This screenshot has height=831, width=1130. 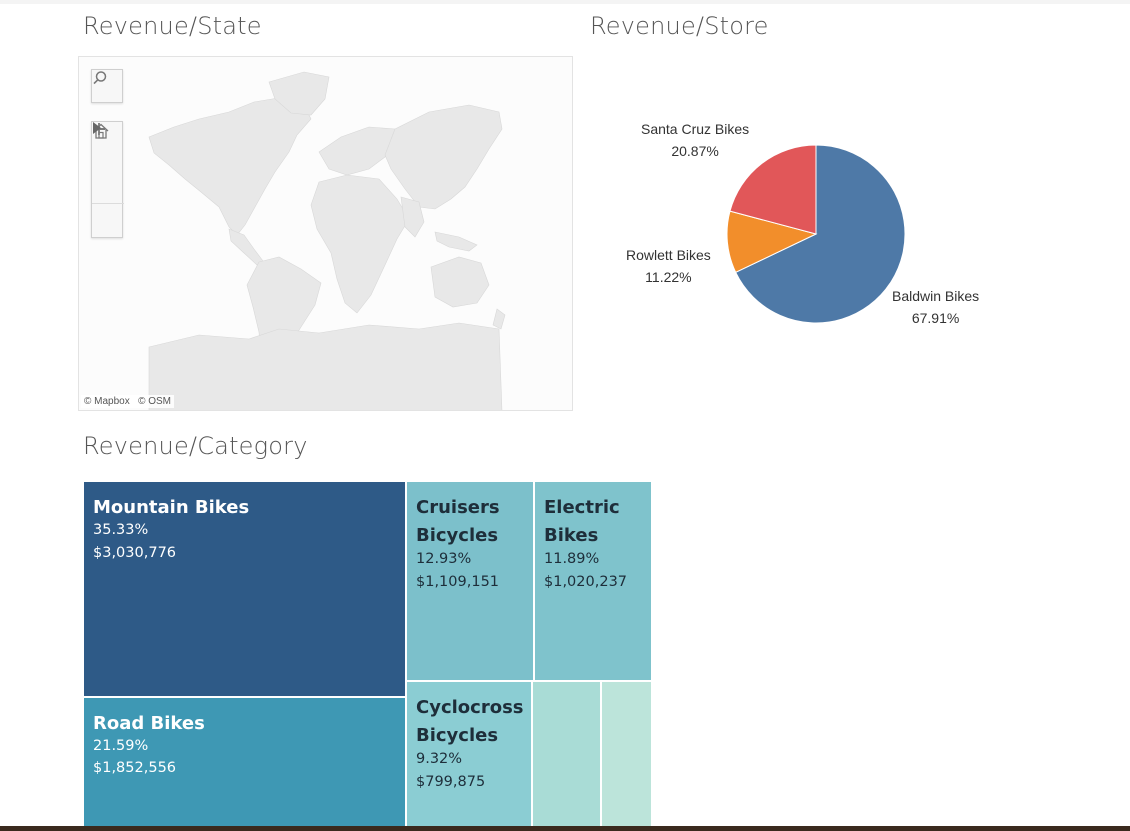 I want to click on tile-percent: 9.32%, so click(x=439, y=759).